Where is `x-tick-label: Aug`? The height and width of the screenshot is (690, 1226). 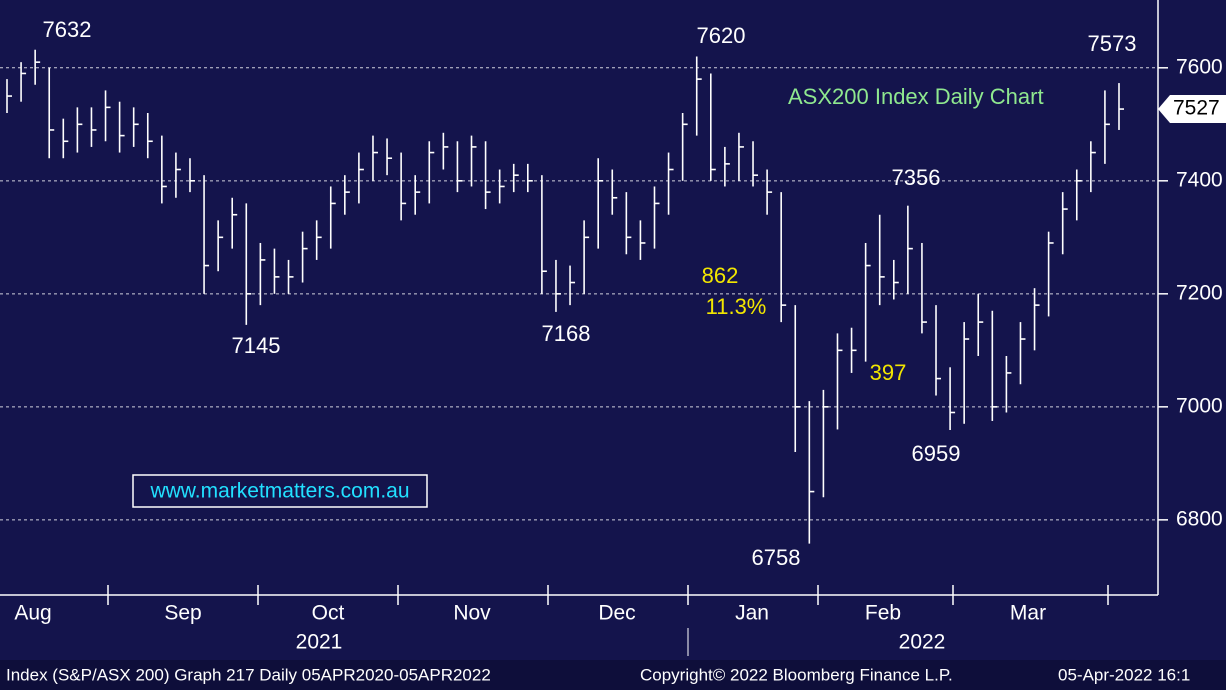
x-tick-label: Aug is located at coordinates (32, 613).